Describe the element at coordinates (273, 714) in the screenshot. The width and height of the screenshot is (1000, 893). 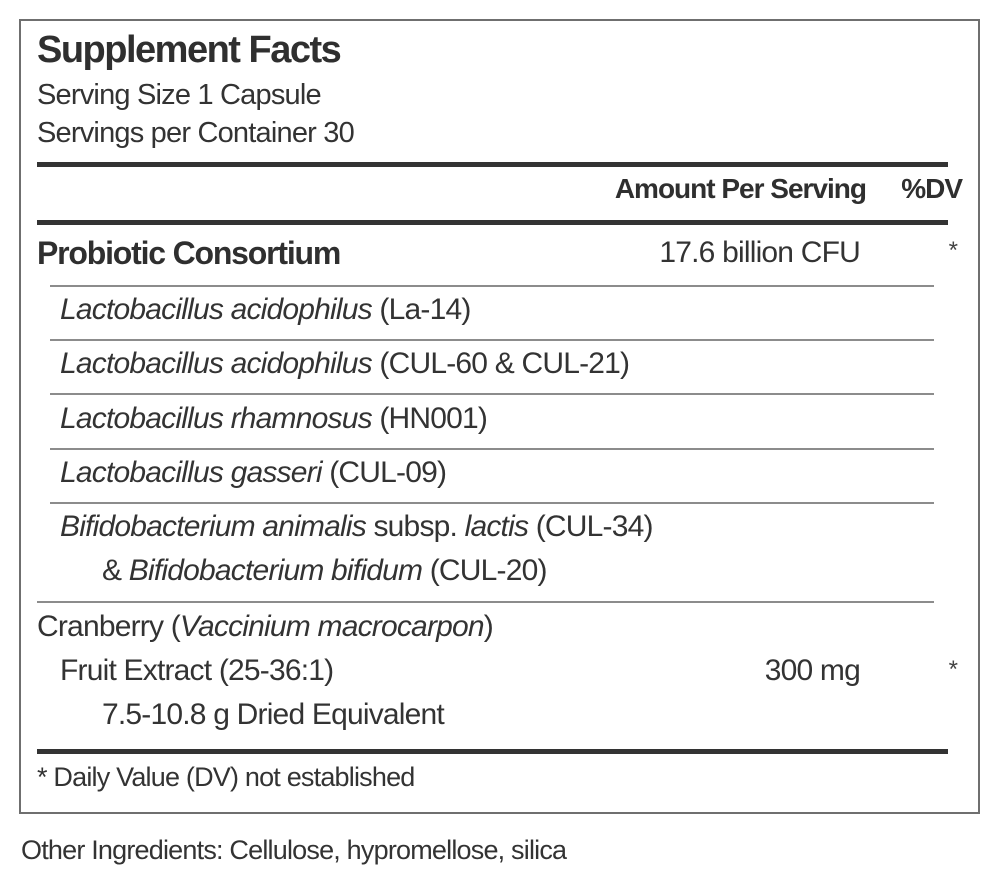
I see `cranberry-line-3: 7.5-10.8 g Dried Equivalent` at that location.